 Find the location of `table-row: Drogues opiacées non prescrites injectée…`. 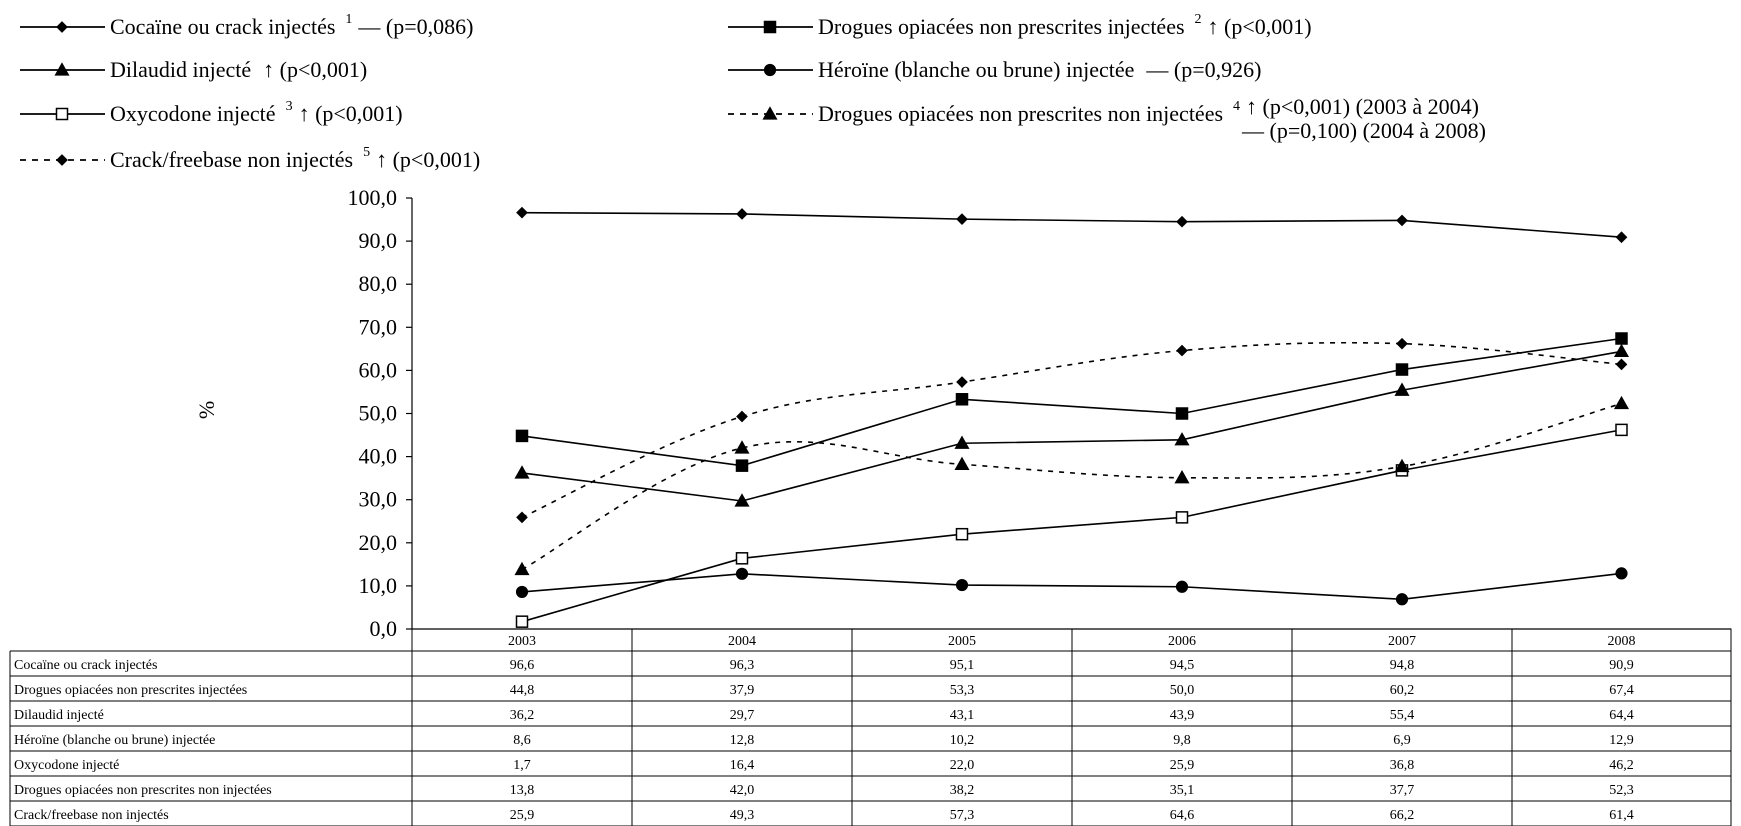

table-row: Drogues opiacées non prescrites injectée… is located at coordinates (824, 690).